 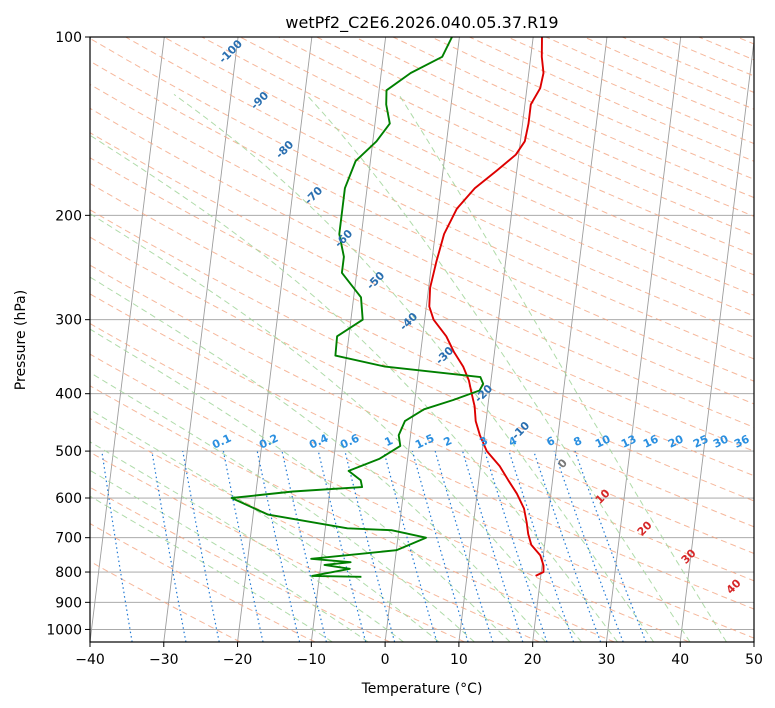 I want to click on mixing-ratio-label: 13, so click(x=628, y=441).